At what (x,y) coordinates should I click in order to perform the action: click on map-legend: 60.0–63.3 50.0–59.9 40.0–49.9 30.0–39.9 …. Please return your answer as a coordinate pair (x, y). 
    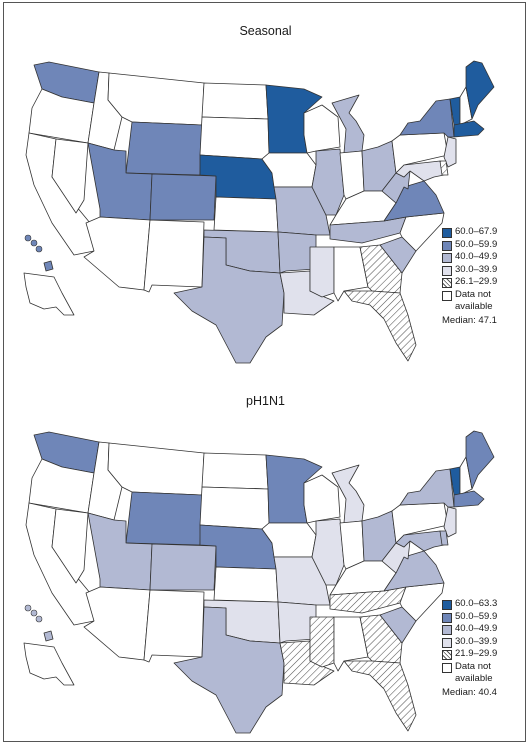
    Looking at the image, I should click on (472, 648).